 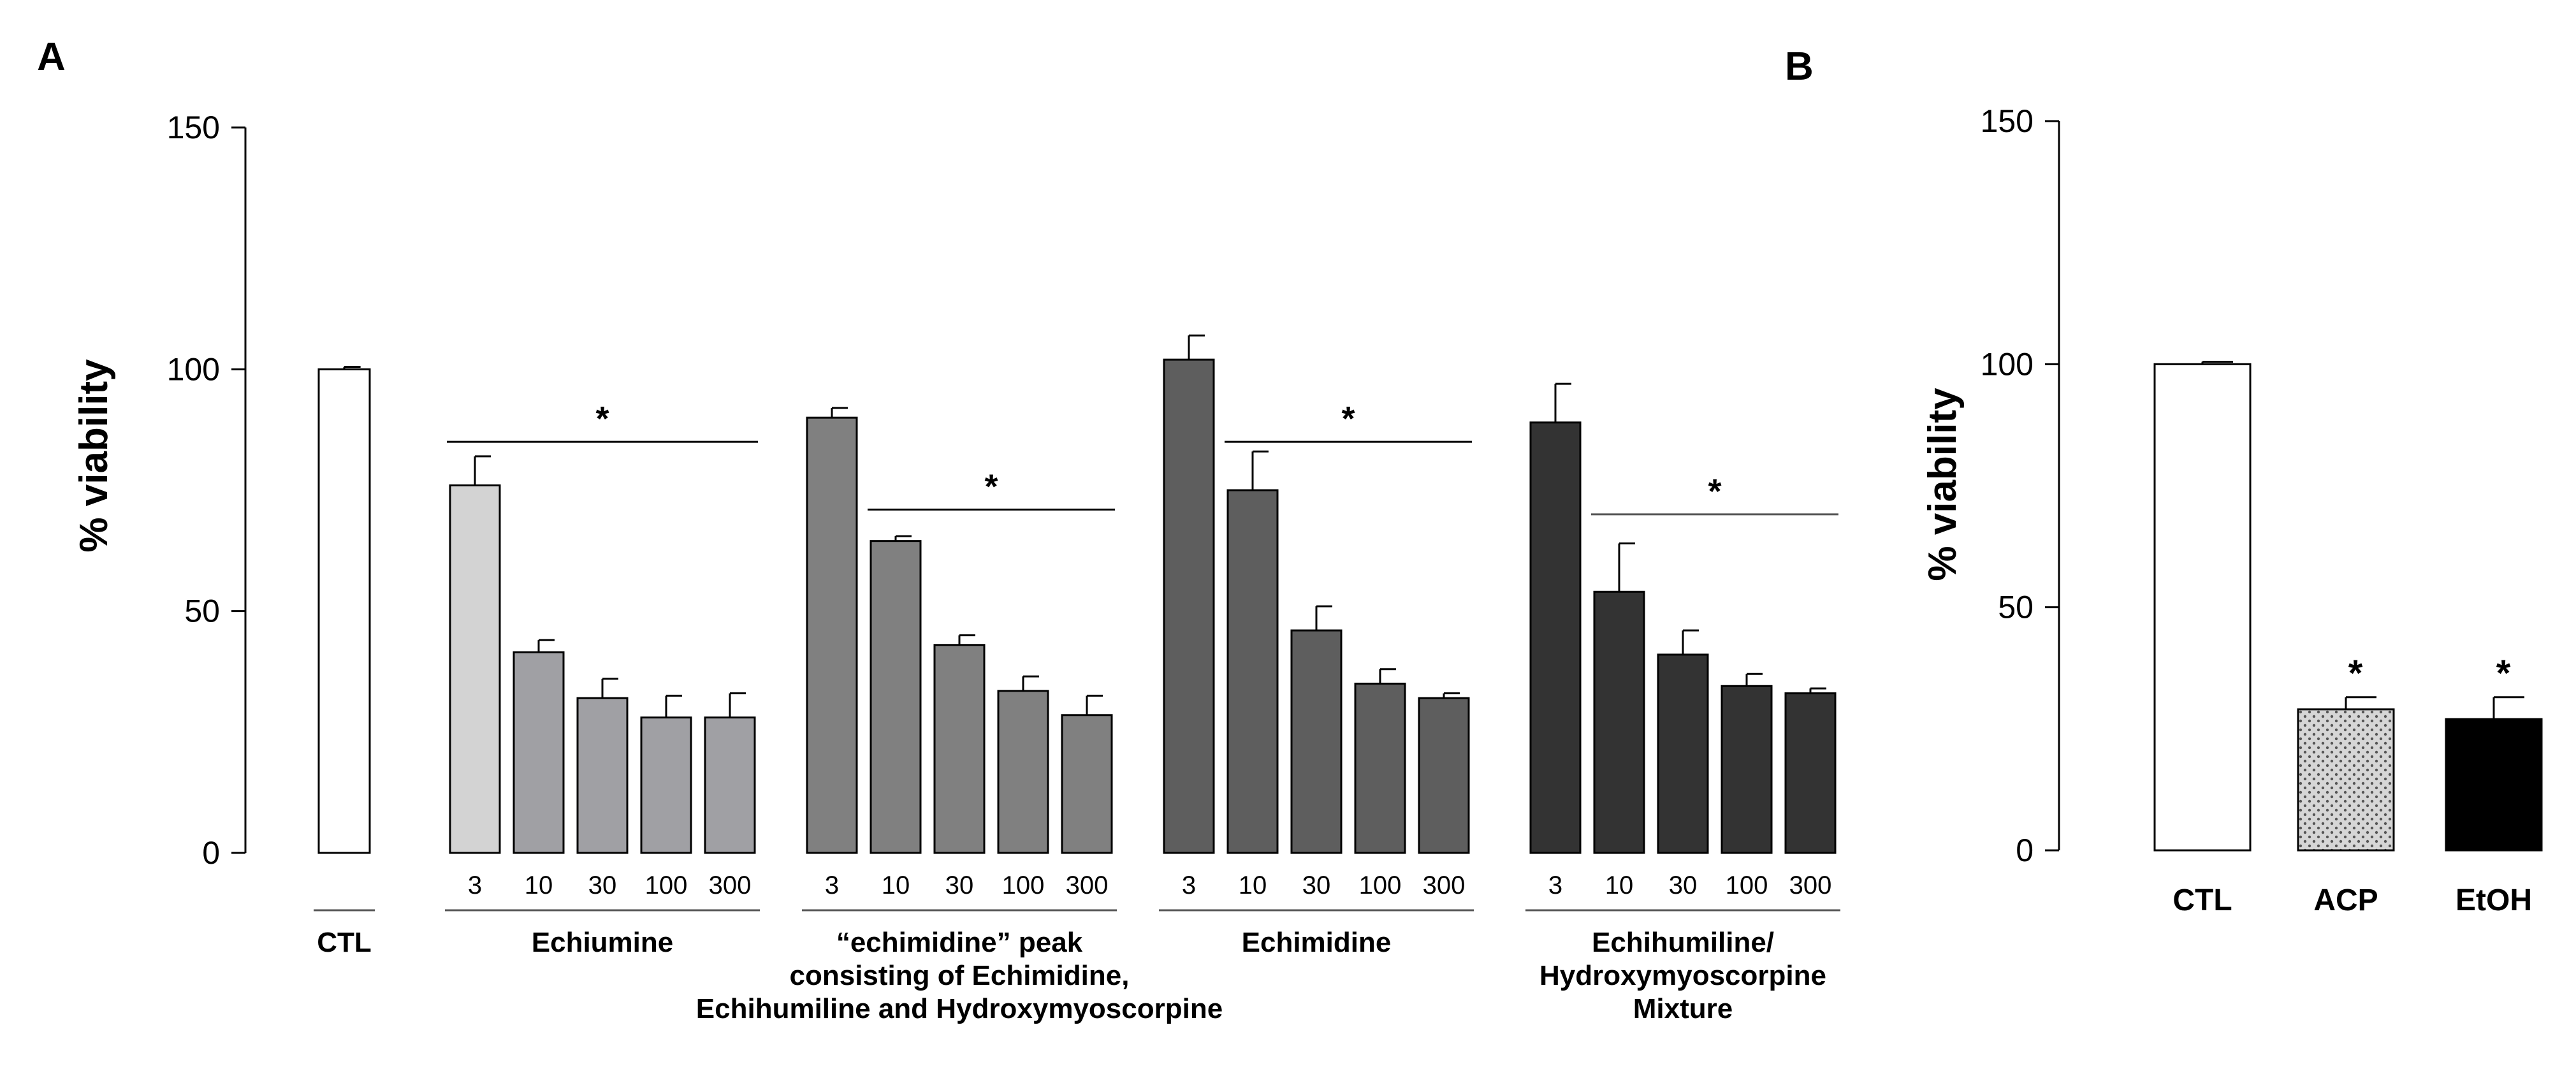 I want to click on panel-b-y-axis-label: % viability, so click(x=1943, y=484).